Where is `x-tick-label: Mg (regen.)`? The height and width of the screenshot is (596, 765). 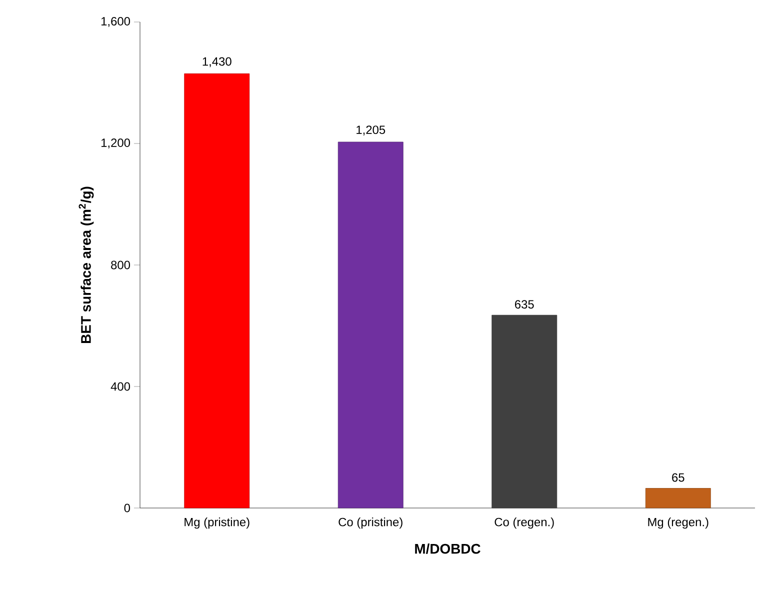
x-tick-label: Mg (regen.) is located at coordinates (678, 523).